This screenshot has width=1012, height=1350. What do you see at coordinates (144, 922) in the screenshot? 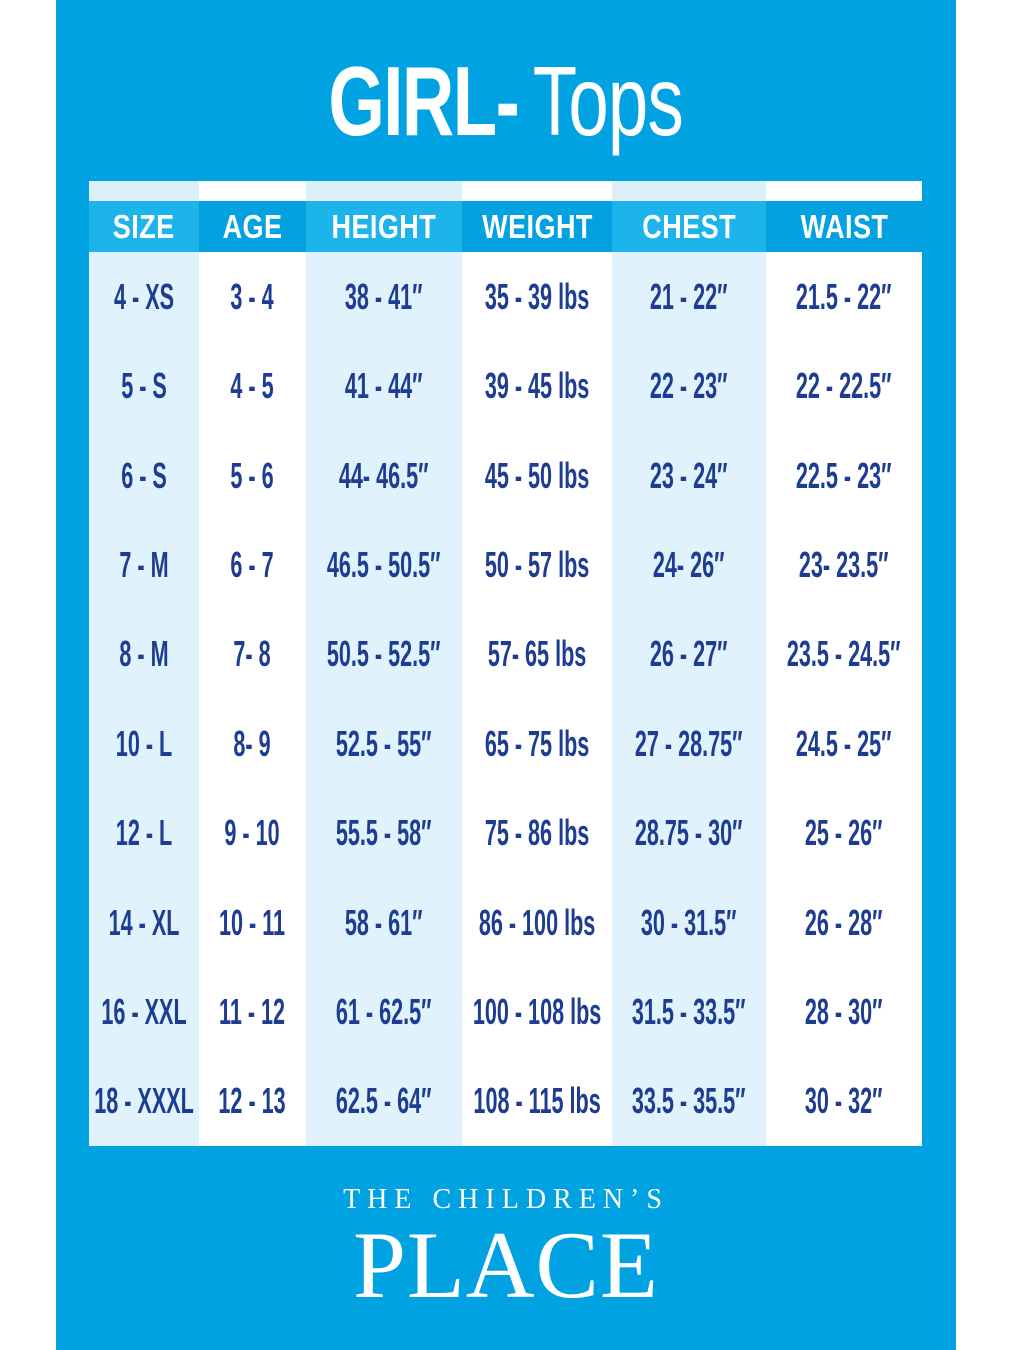
I see `table-cell: 14 - XL` at bounding box center [144, 922].